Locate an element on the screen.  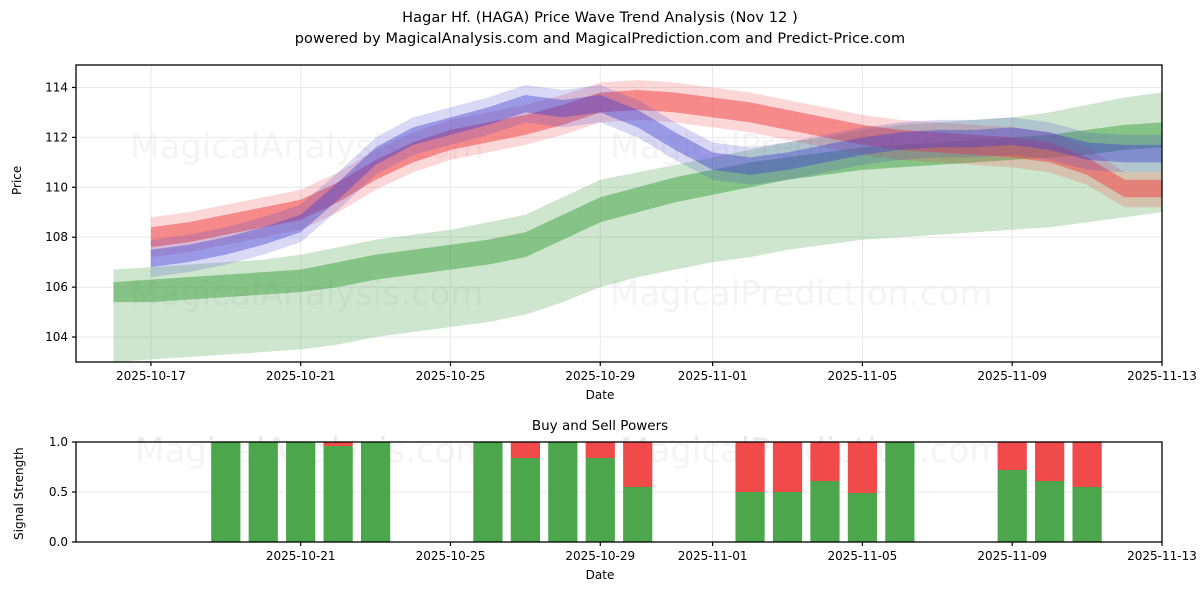
main-x-tick-label: 2025-10-17 is located at coordinates (151, 376).